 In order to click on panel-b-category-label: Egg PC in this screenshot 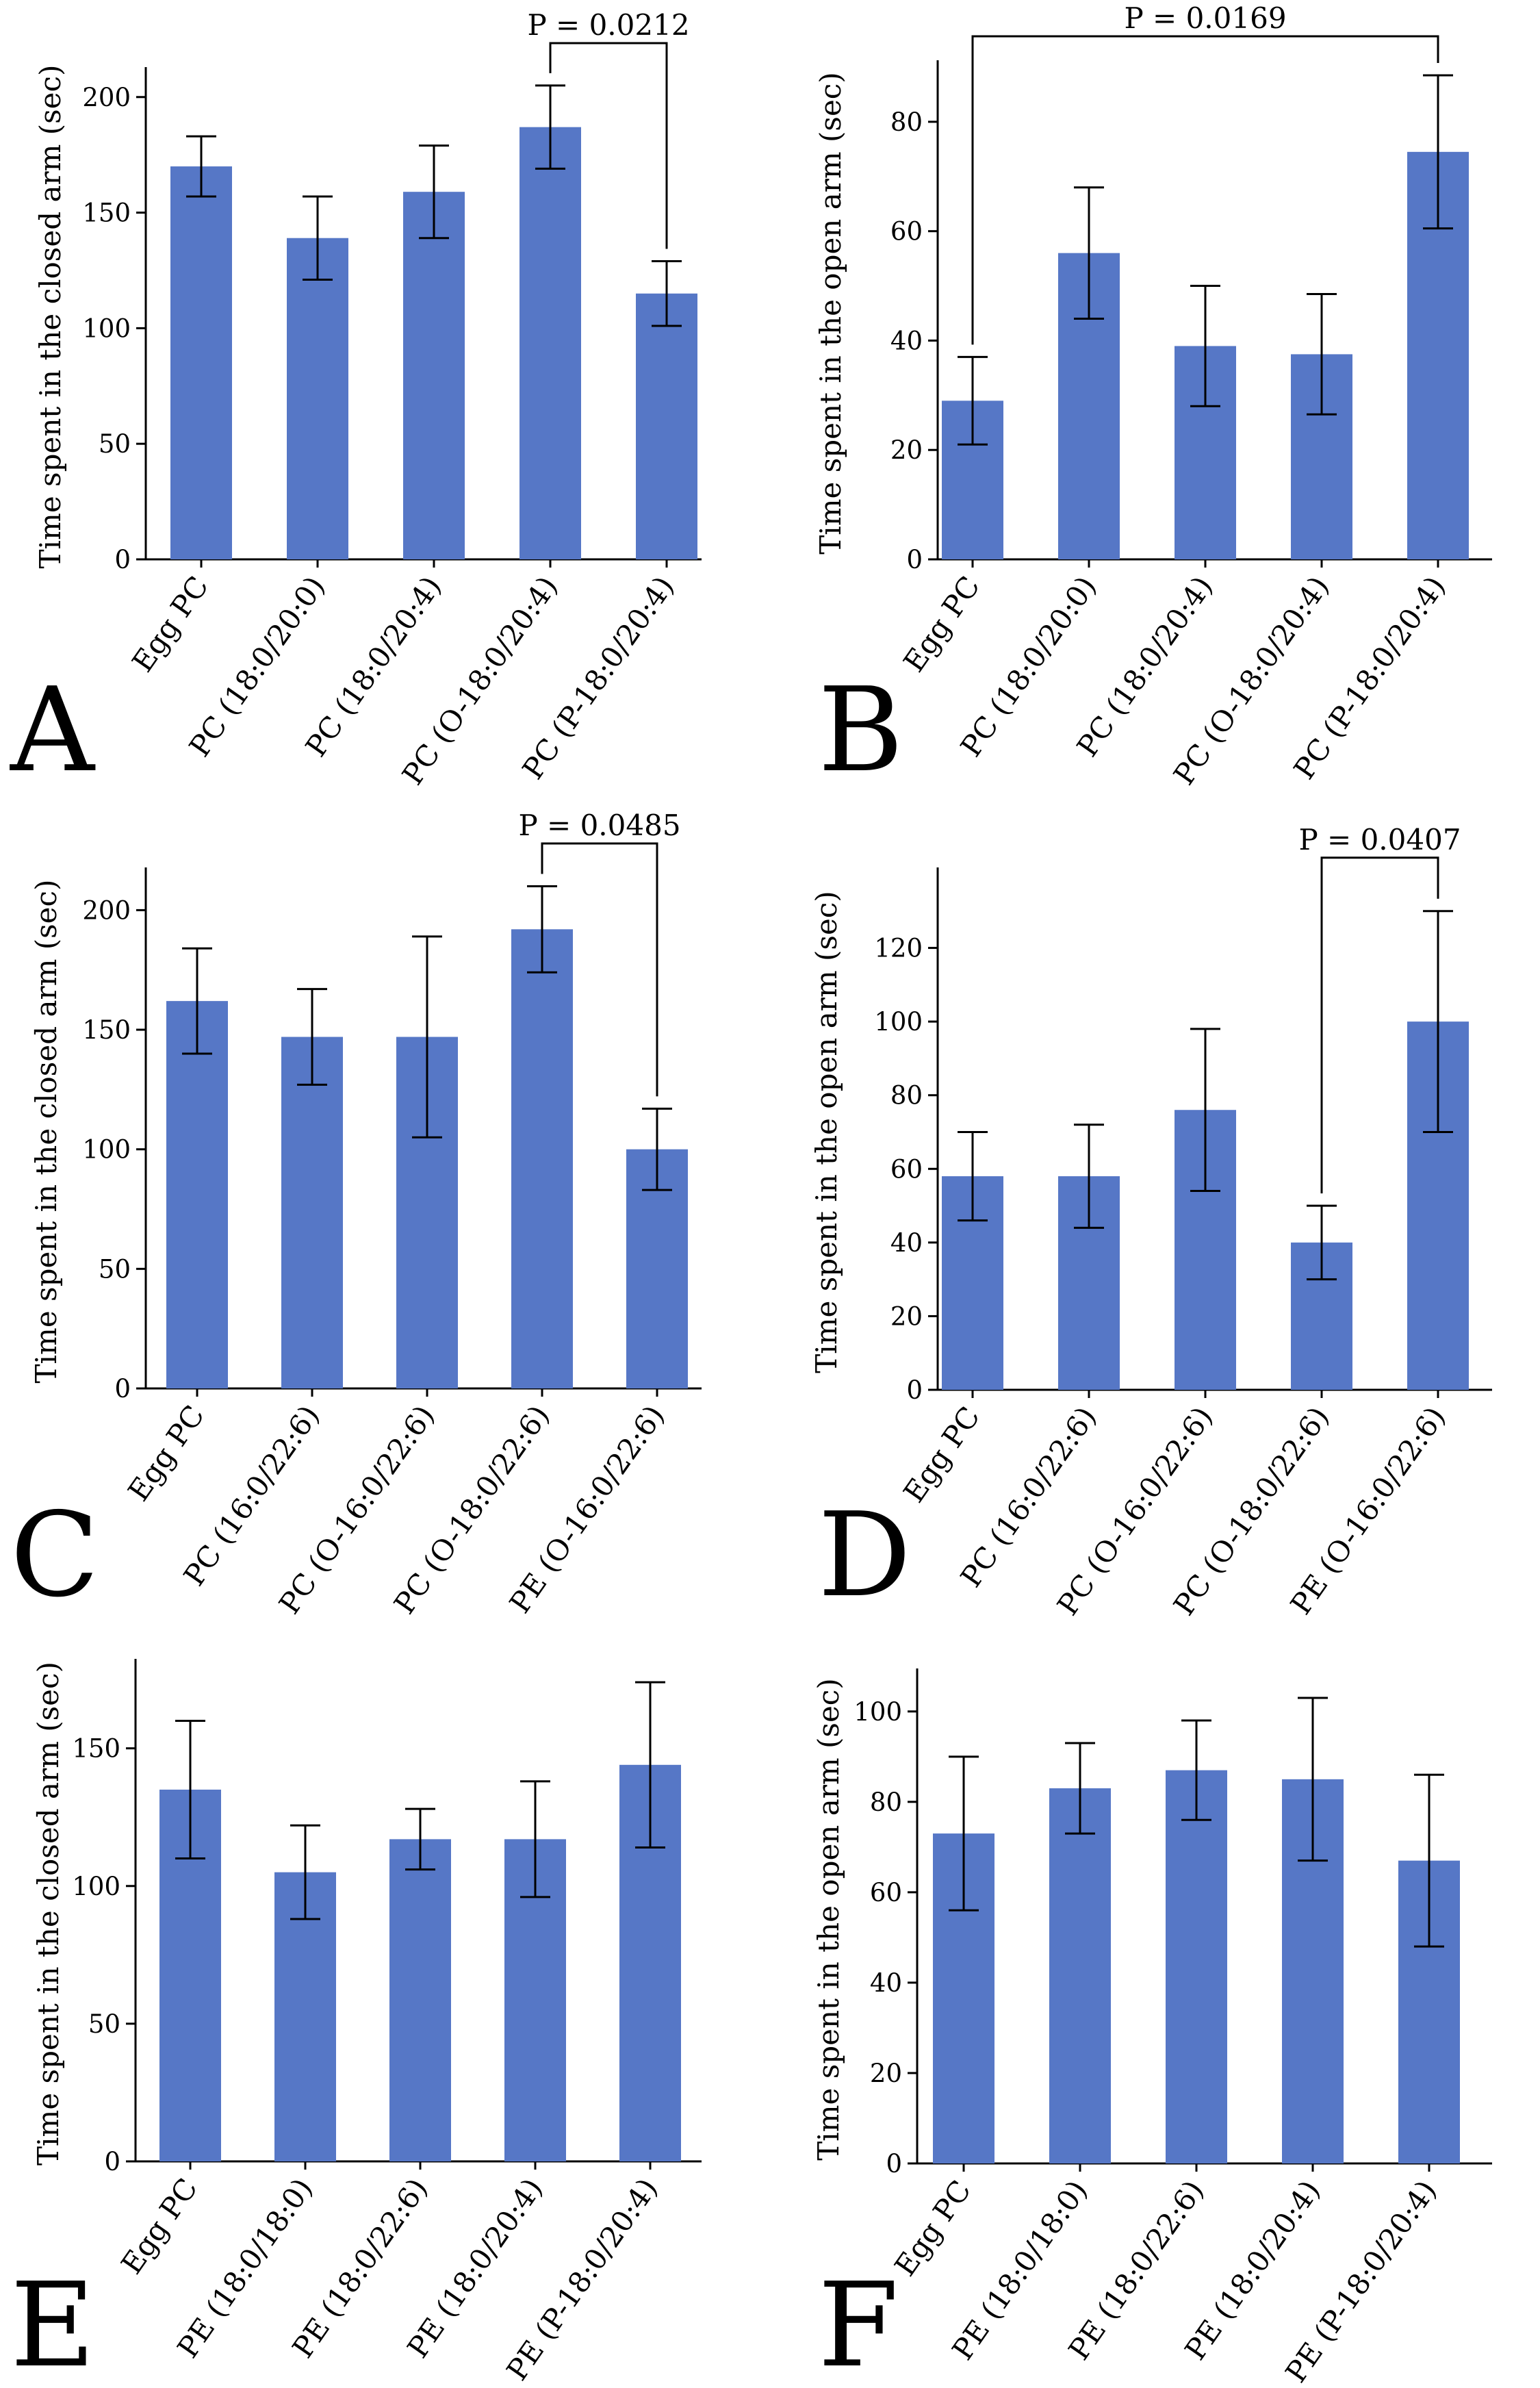, I will do `click(942, 624)`.